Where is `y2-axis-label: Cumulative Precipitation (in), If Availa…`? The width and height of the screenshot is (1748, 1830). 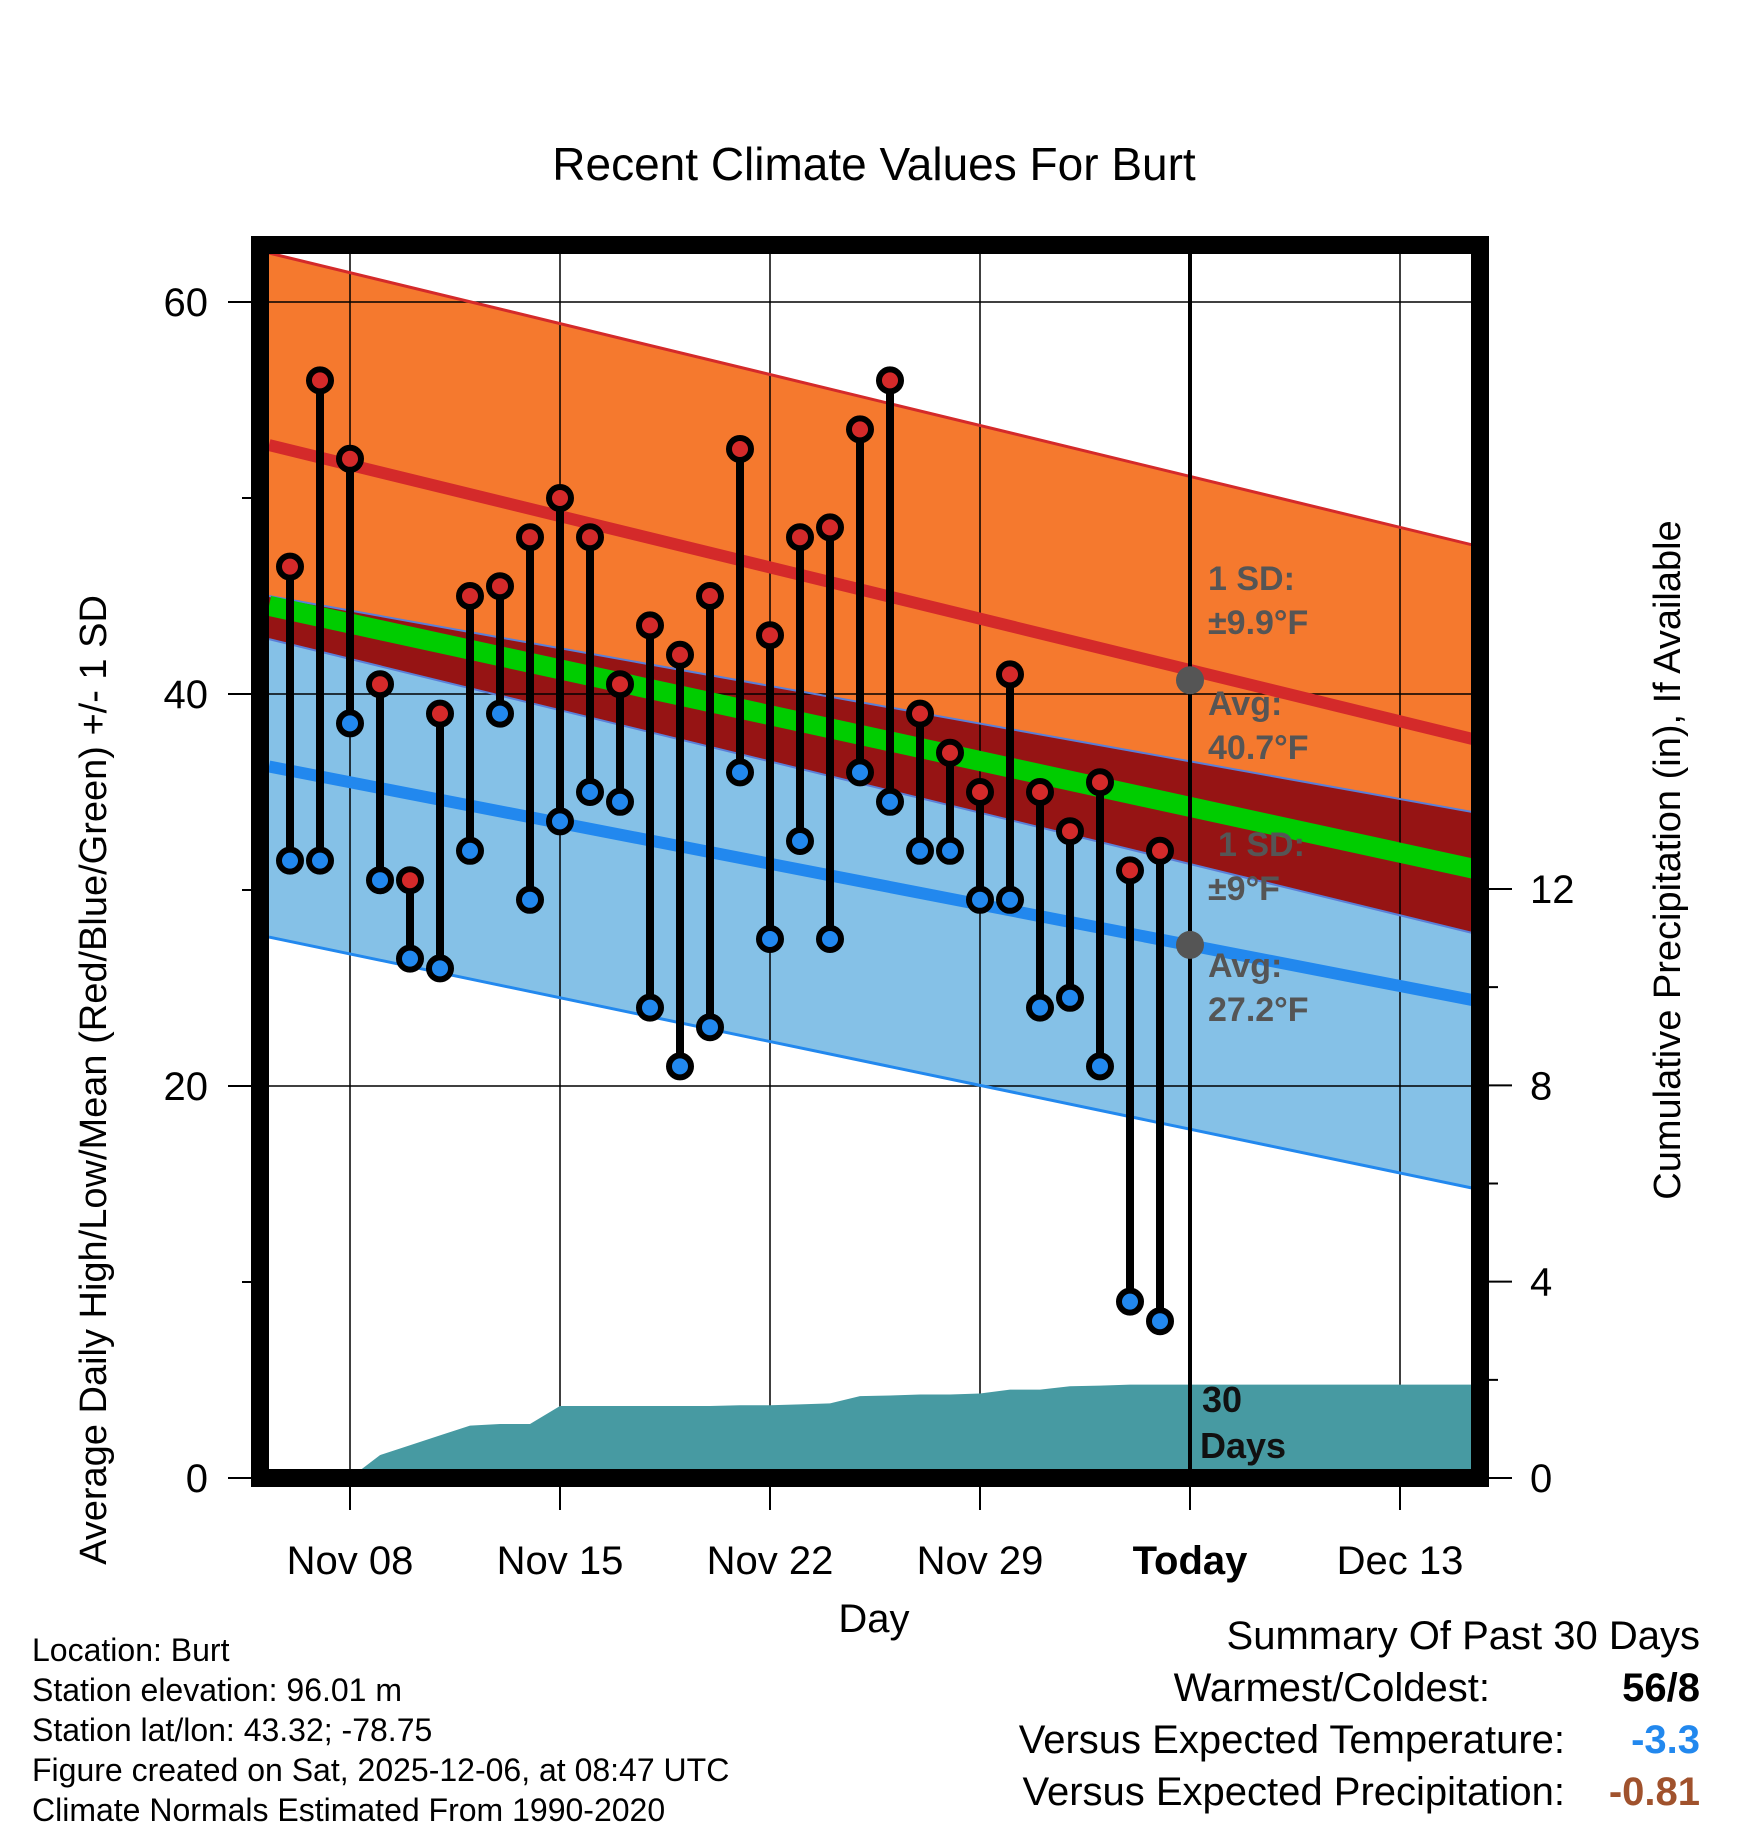
y2-axis-label: Cumulative Precipitation (in), If Availa… is located at coordinates (1668, 859).